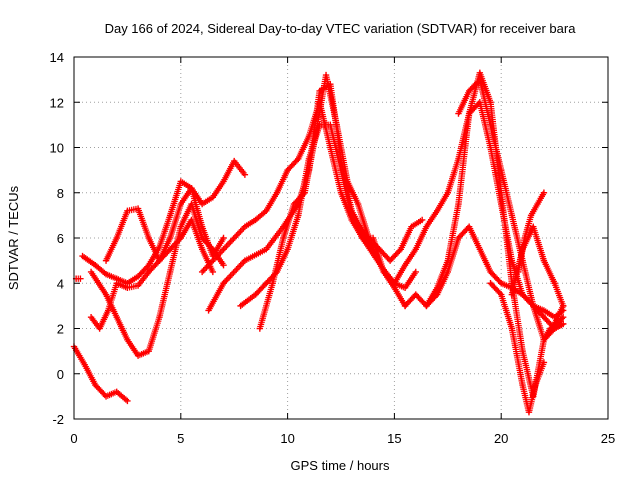 This screenshot has width=640, height=480. I want to click on x-tick-label: 20, so click(501, 438).